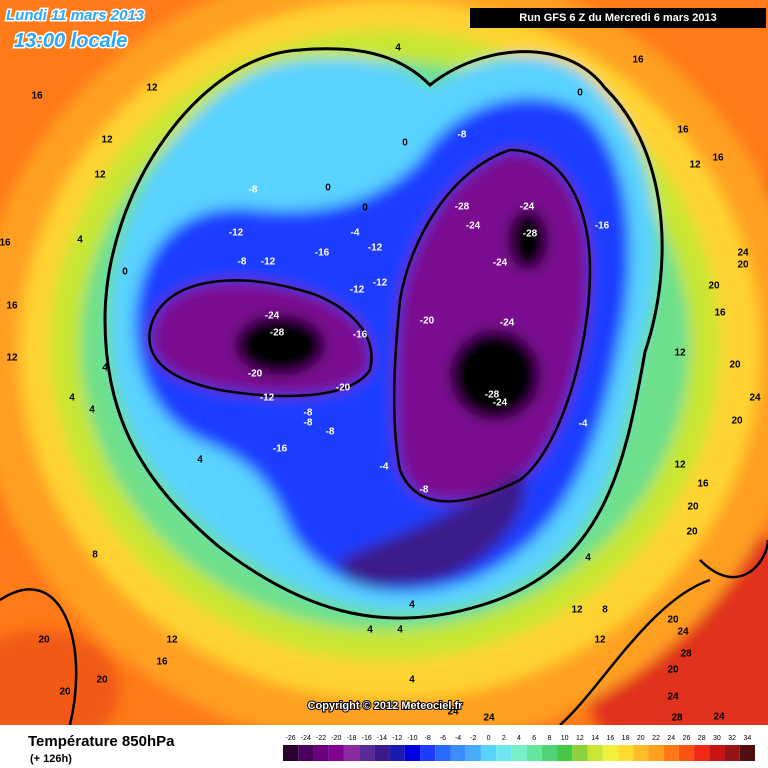 The width and height of the screenshot is (768, 768). Describe the element at coordinates (687, 738) in the screenshot. I see `scale-label: 26` at that location.